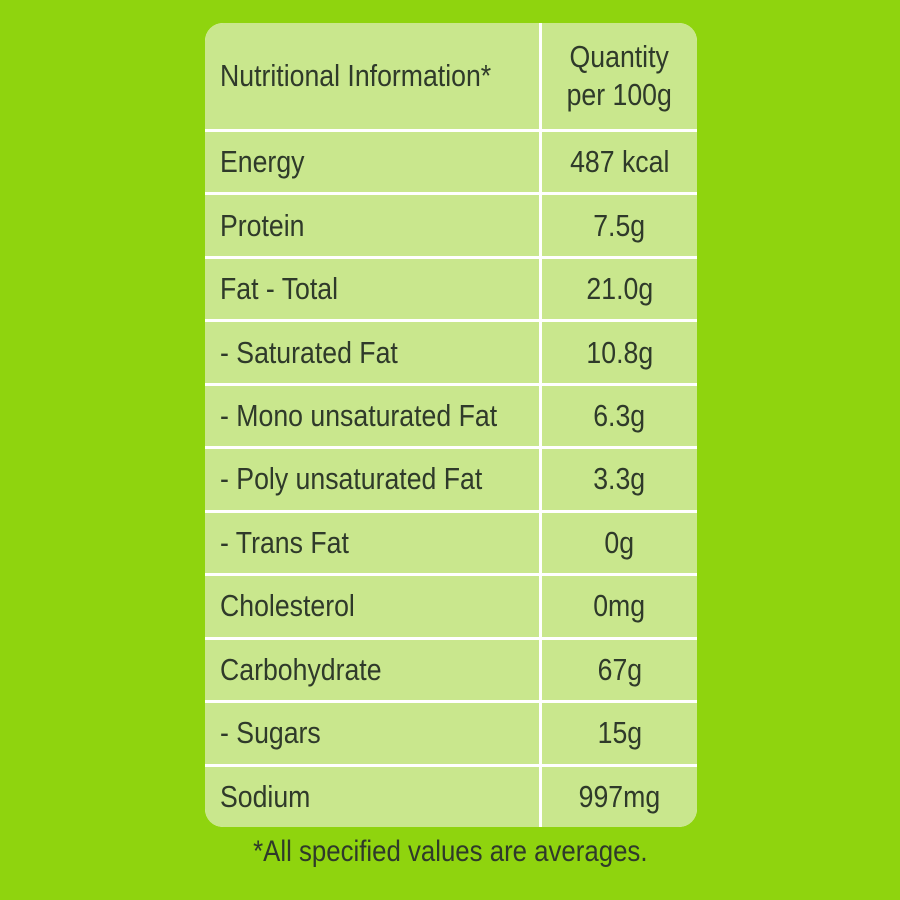 The width and height of the screenshot is (900, 900). I want to click on header-cell: Nutritional Information*, so click(372, 76).